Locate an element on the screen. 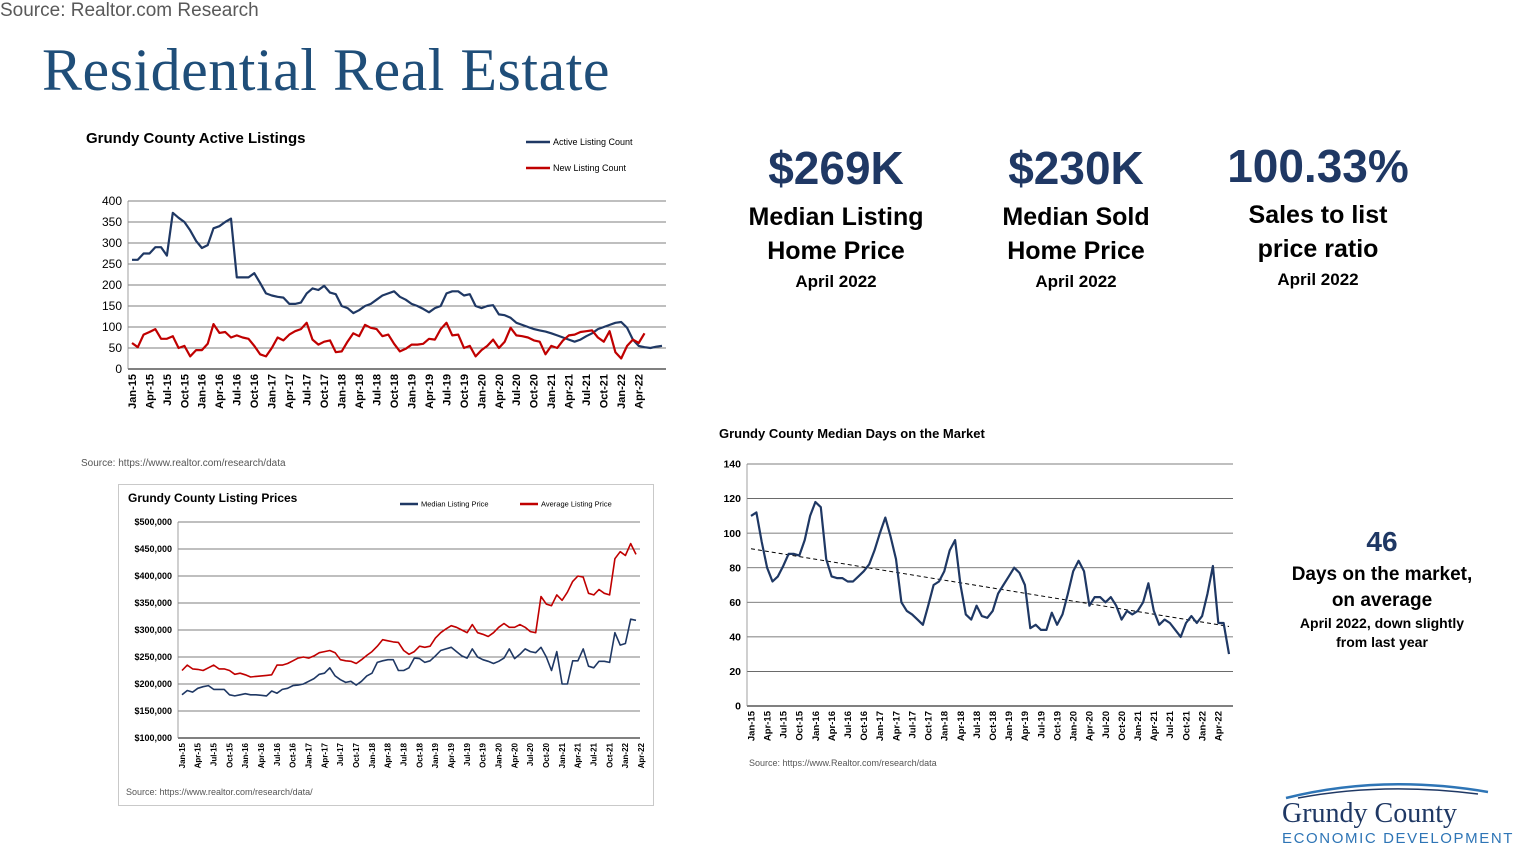 The height and width of the screenshot is (857, 1527). y-tick-label: 50 is located at coordinates (116, 348).